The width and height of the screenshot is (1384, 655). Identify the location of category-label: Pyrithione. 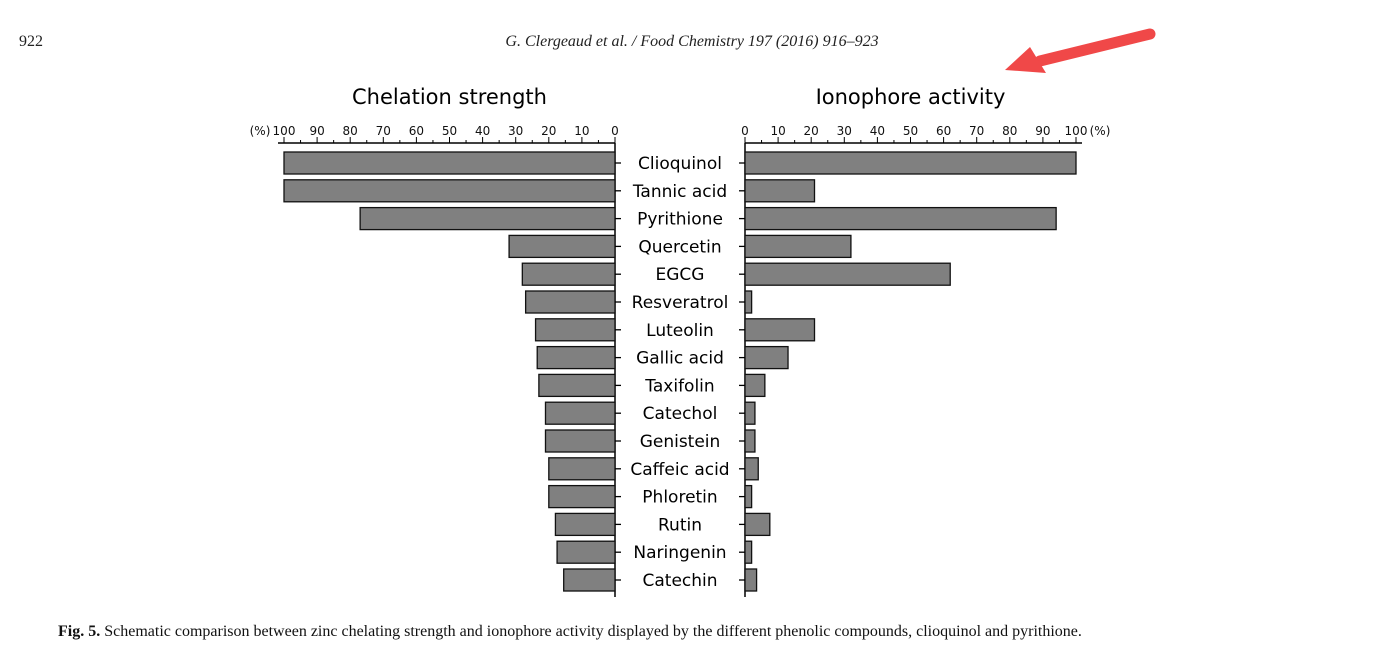
(680, 220).